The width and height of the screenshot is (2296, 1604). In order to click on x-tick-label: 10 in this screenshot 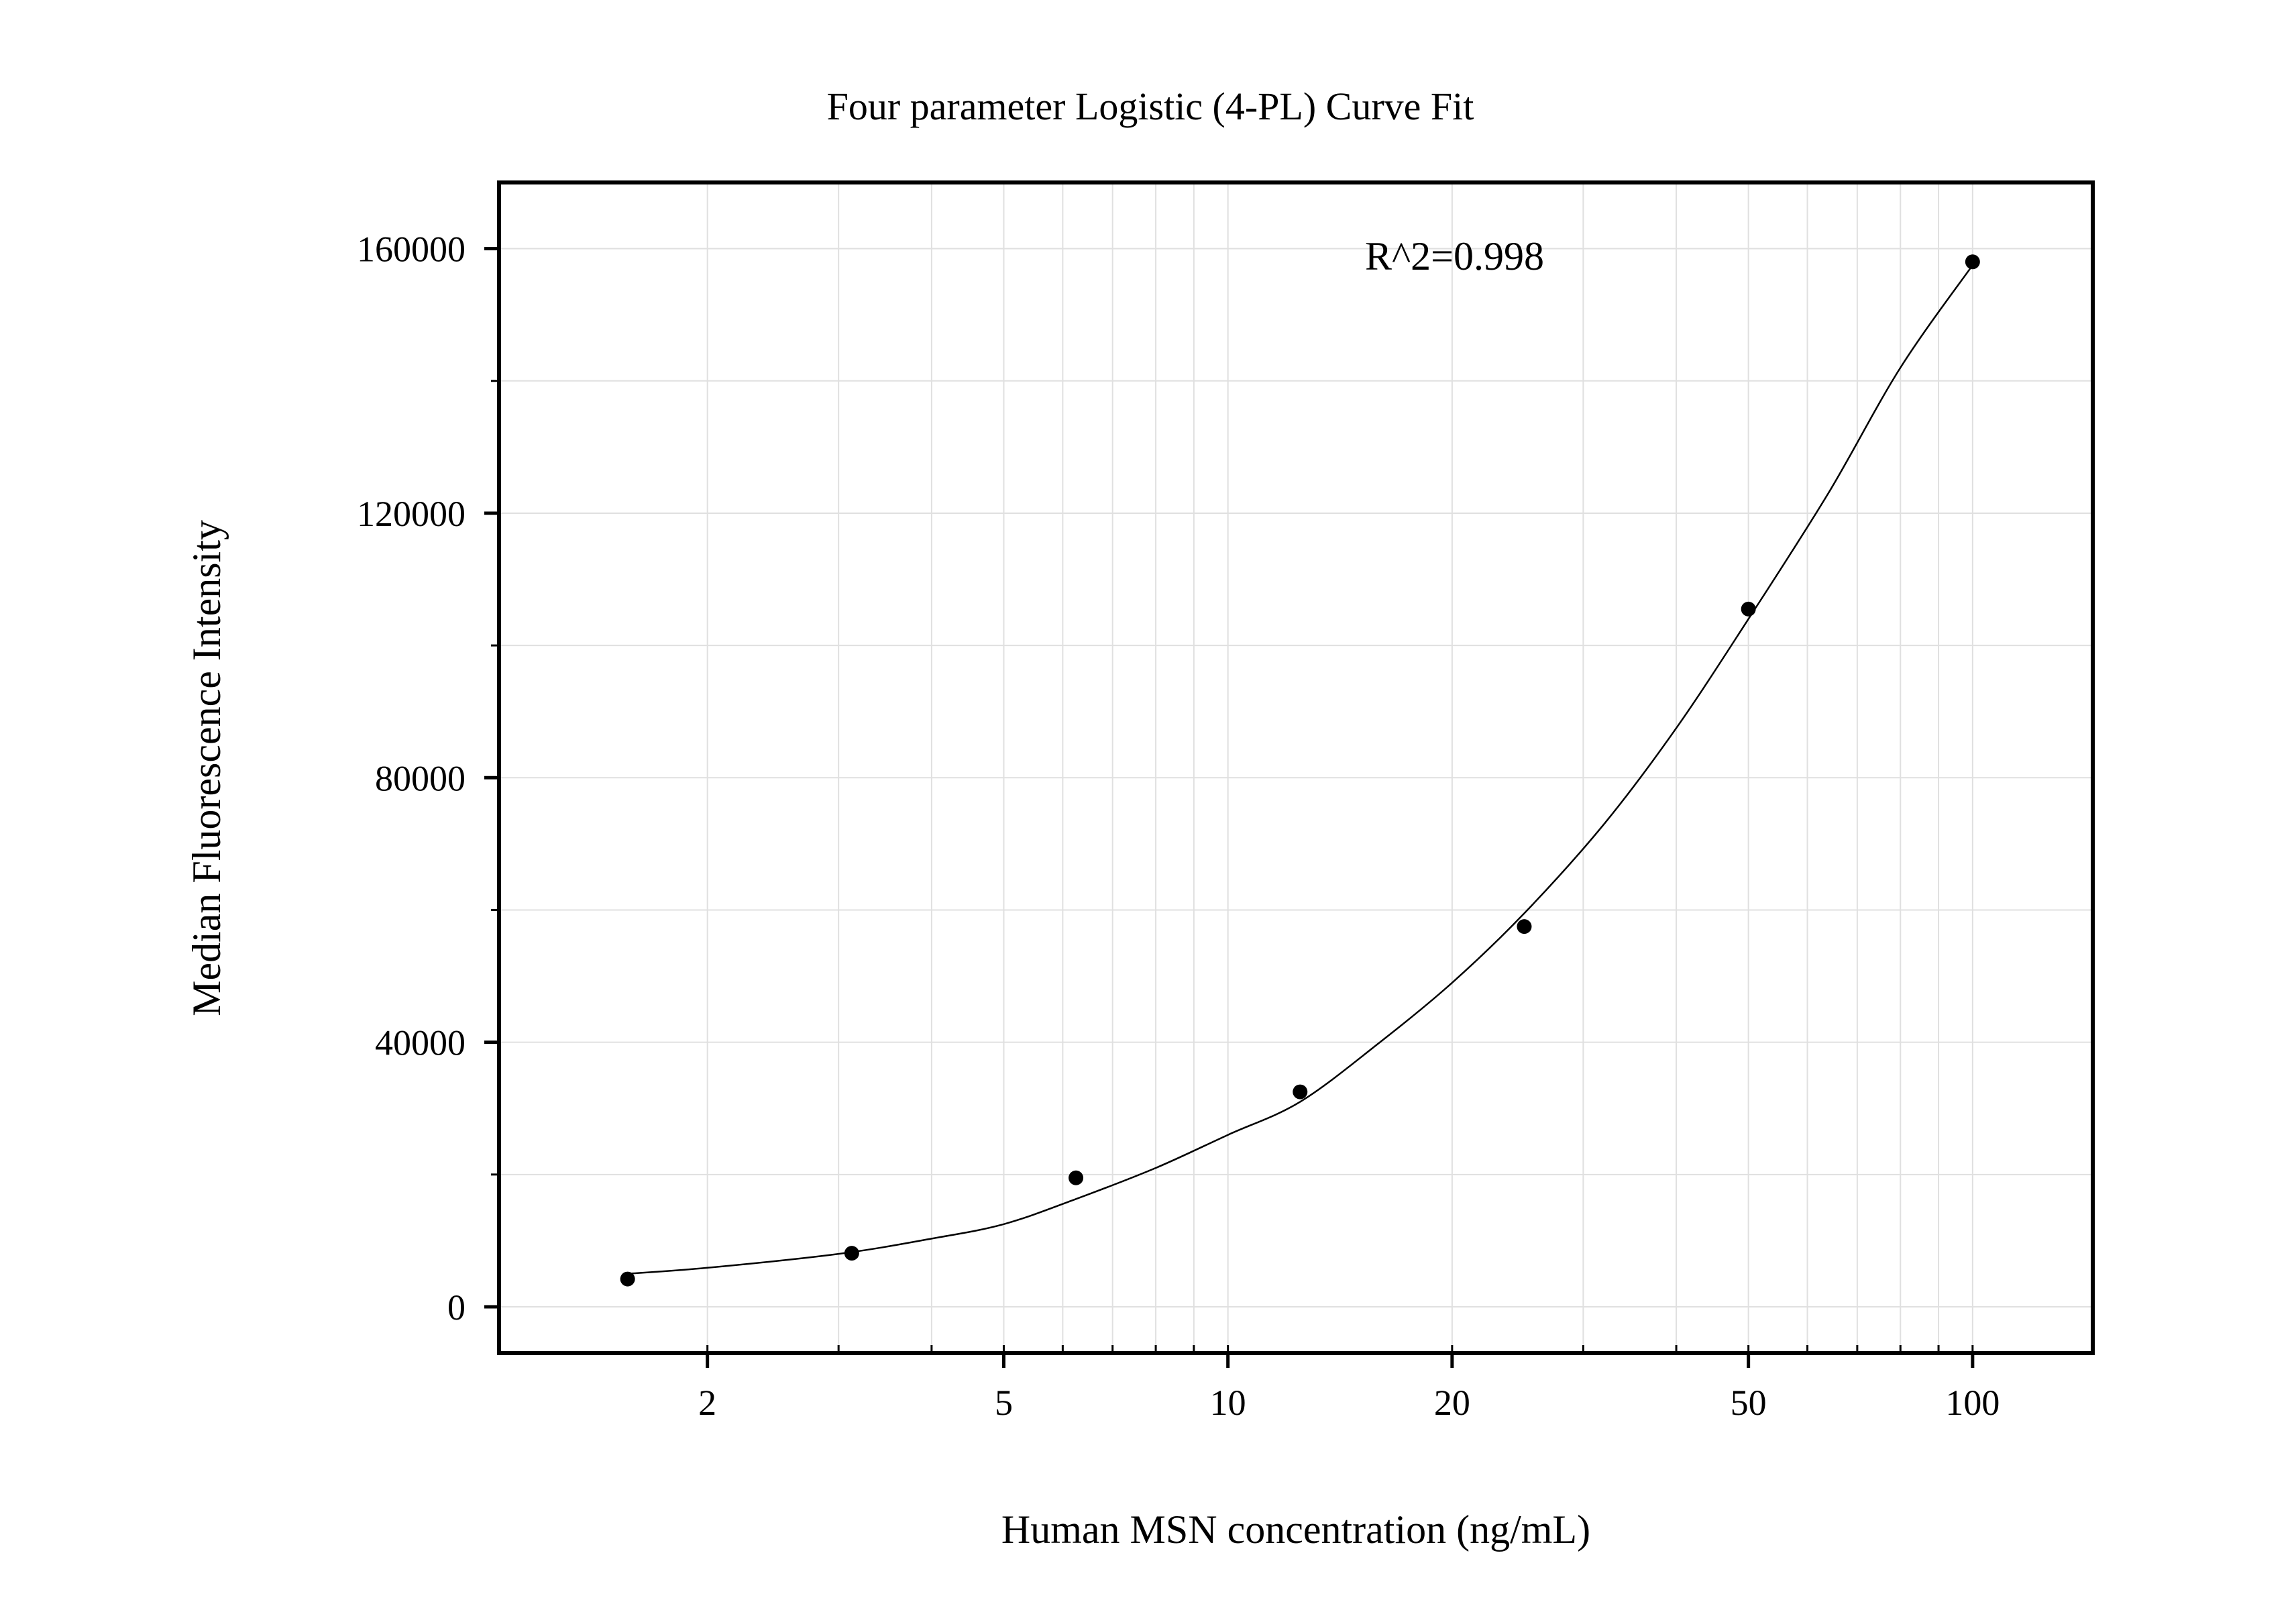, I will do `click(1228, 1403)`.